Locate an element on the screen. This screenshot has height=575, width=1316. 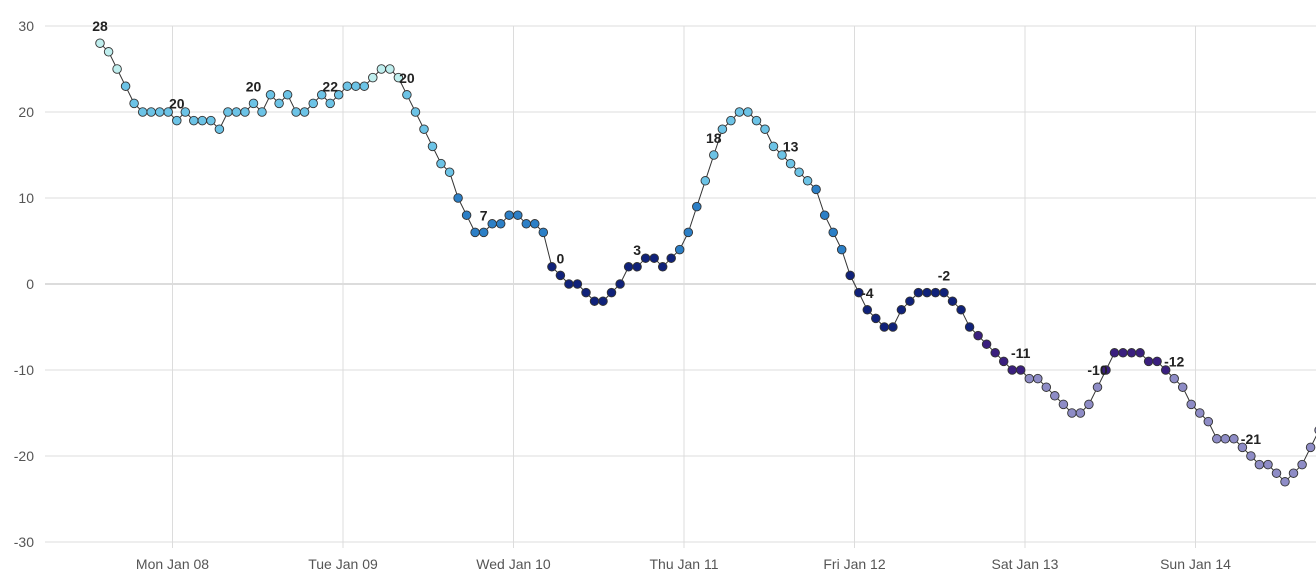
data-point: 1 is located at coordinates (850, 275).